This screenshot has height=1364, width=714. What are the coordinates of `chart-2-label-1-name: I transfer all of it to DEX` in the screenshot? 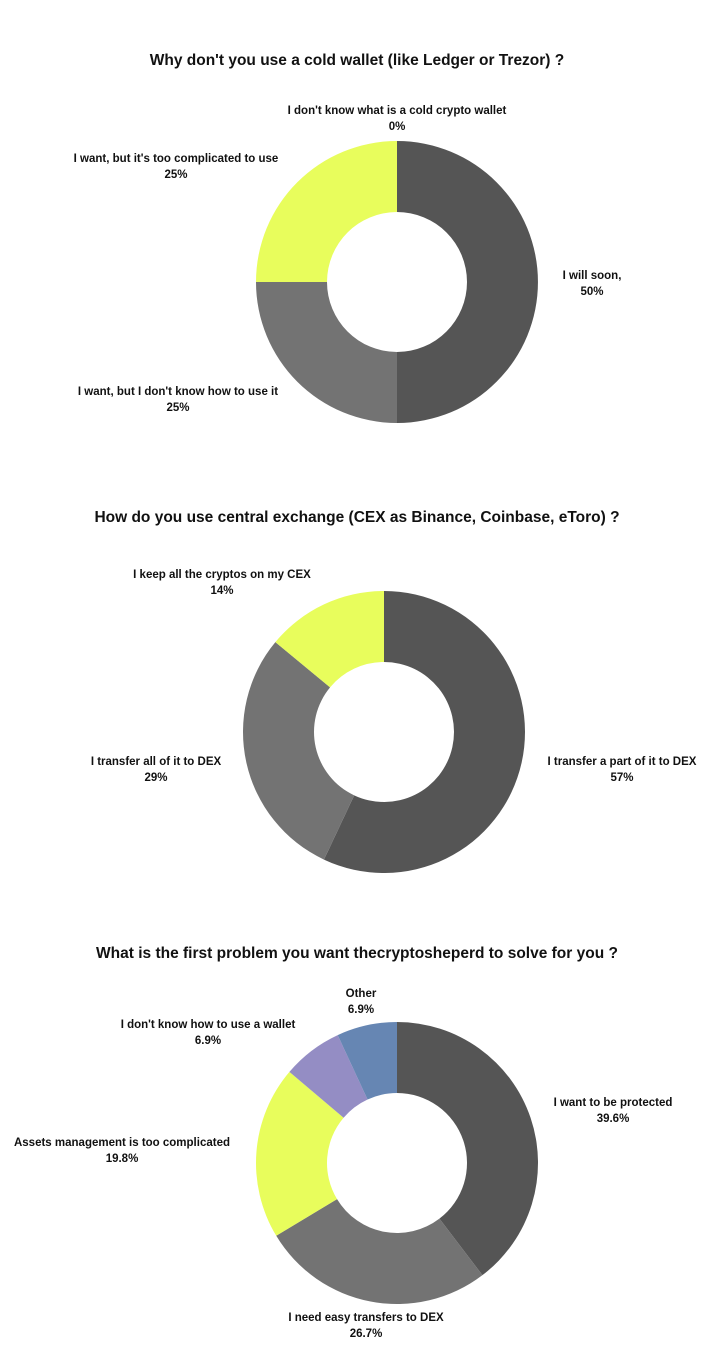 It's located at (156, 762).